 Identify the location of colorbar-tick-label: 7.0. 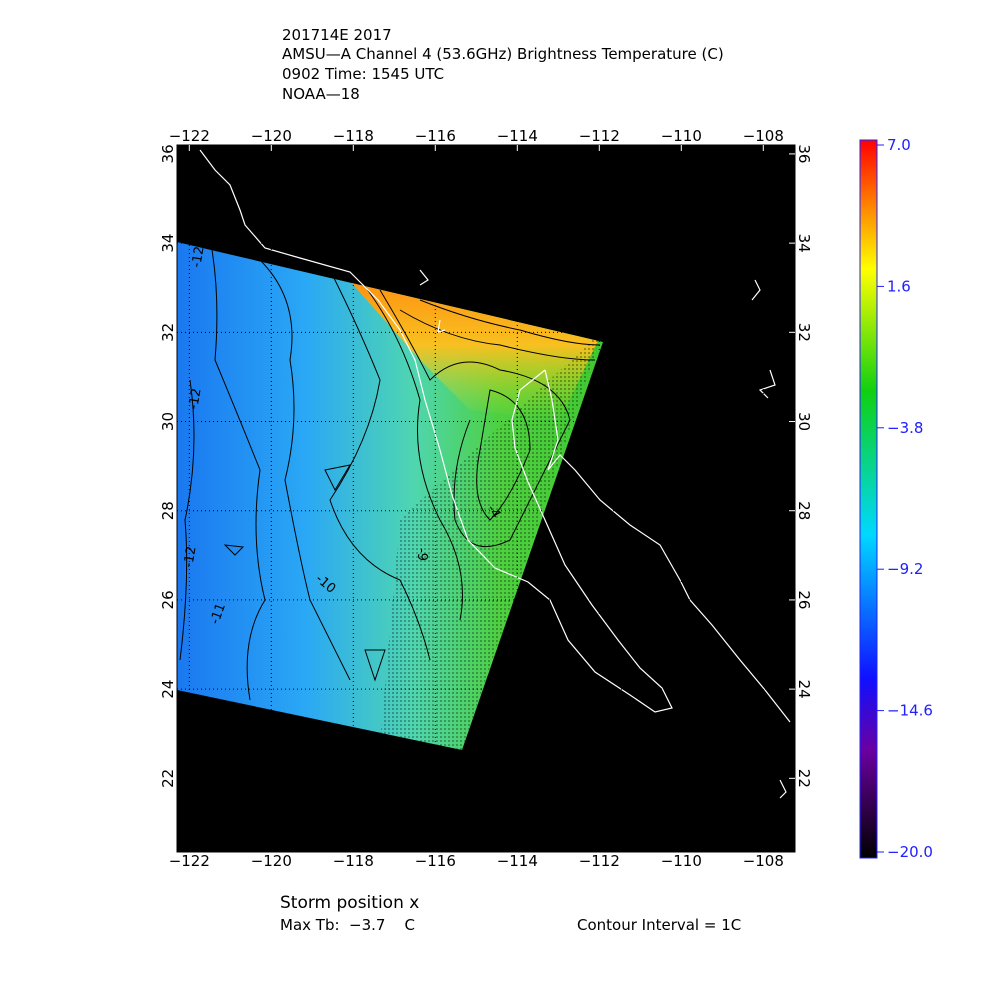
(899, 145).